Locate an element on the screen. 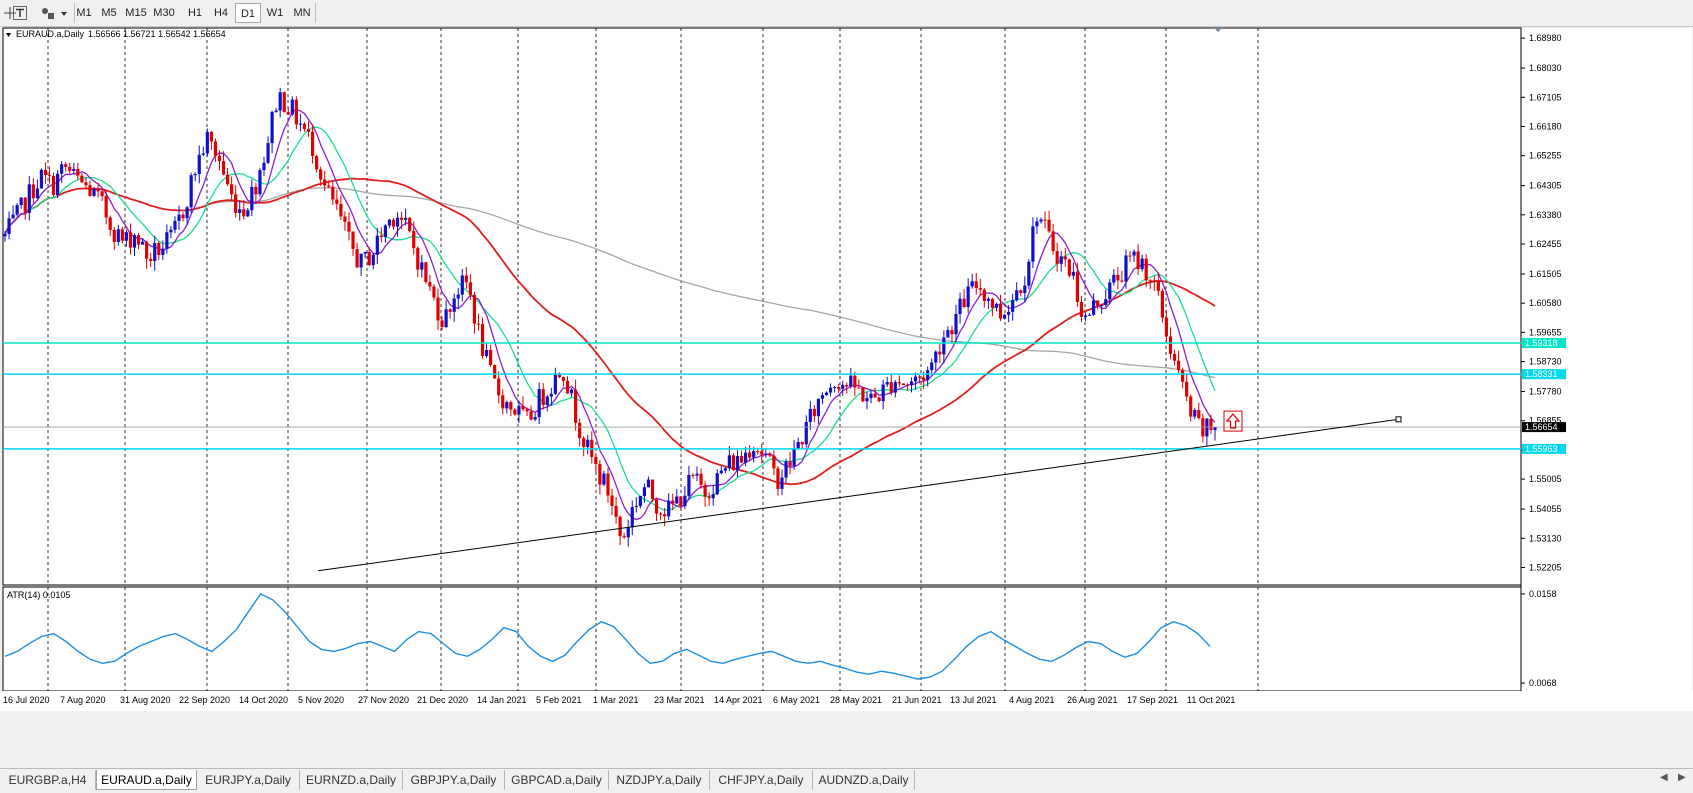 The height and width of the screenshot is (793, 1693). timeframe-h1: H1 is located at coordinates (195, 13).